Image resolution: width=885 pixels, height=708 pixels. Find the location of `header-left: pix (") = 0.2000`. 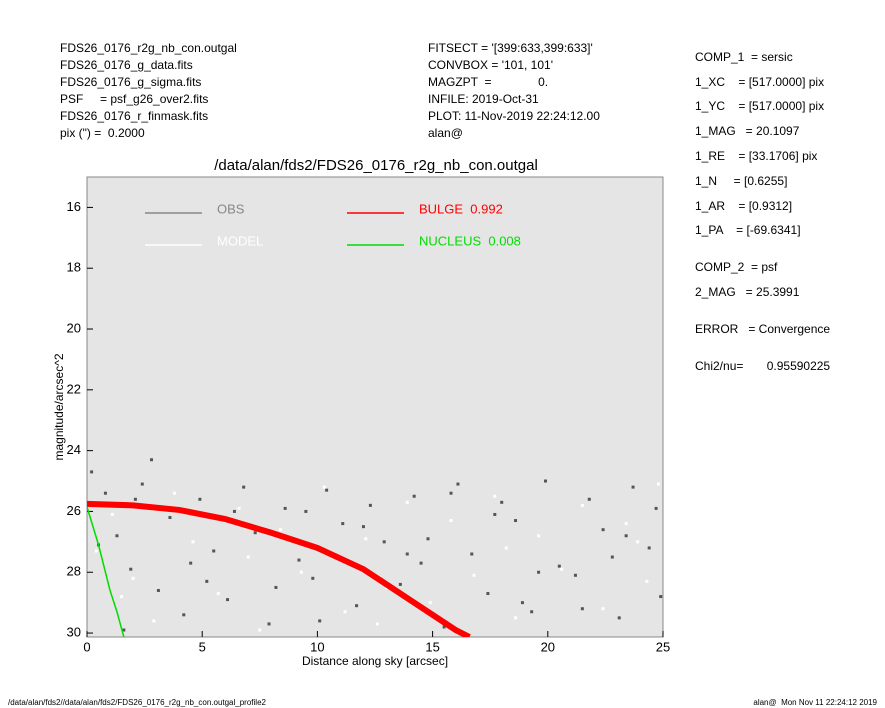

header-left: pix (") = 0.2000 is located at coordinates (102, 133).